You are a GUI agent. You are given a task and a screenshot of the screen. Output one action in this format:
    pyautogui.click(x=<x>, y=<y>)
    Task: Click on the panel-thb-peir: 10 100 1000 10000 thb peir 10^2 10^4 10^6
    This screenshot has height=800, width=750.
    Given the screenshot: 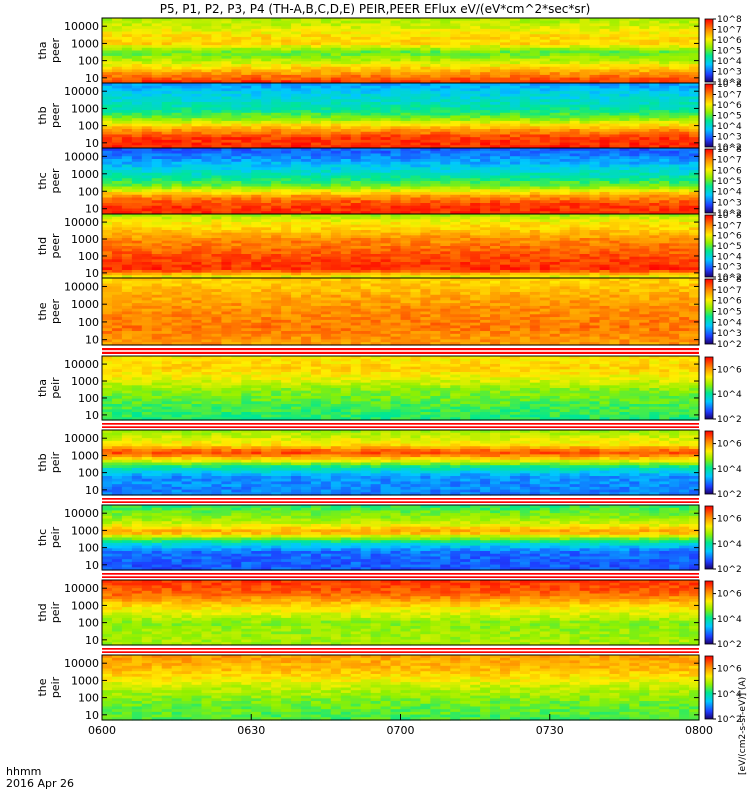 What is the action you would take?
    pyautogui.click(x=389, y=464)
    